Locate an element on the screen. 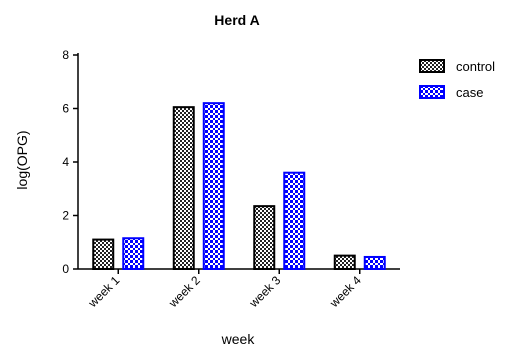 This screenshot has width=514, height=354. x-tick-label: week 3 is located at coordinates (265, 292).